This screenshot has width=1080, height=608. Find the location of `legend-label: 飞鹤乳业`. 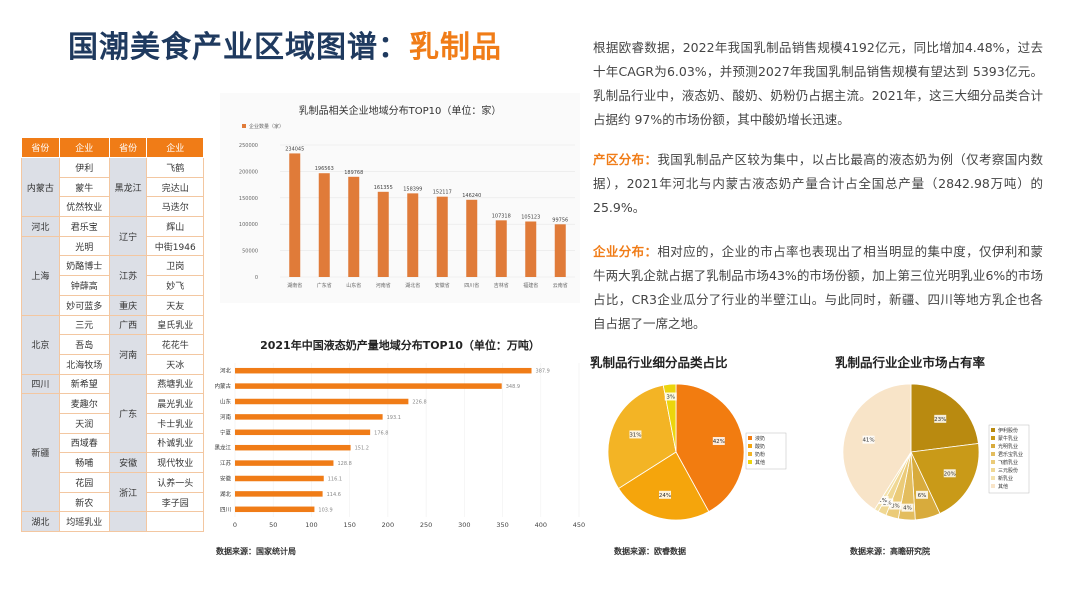

legend-label: 飞鹤乳业 is located at coordinates (1008, 462).